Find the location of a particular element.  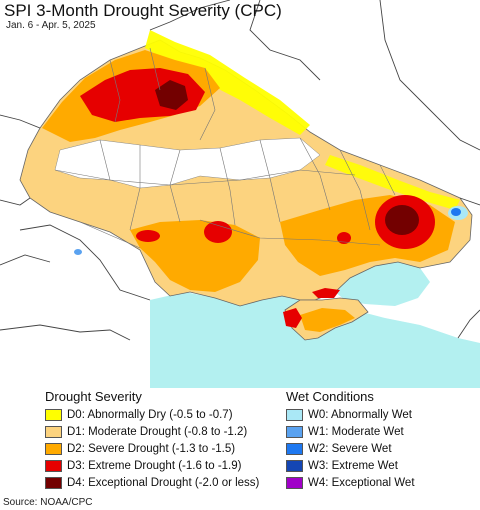

legend-item-d3: D3: Extreme Drought (-1.6 to -1.9) is located at coordinates (165, 465).